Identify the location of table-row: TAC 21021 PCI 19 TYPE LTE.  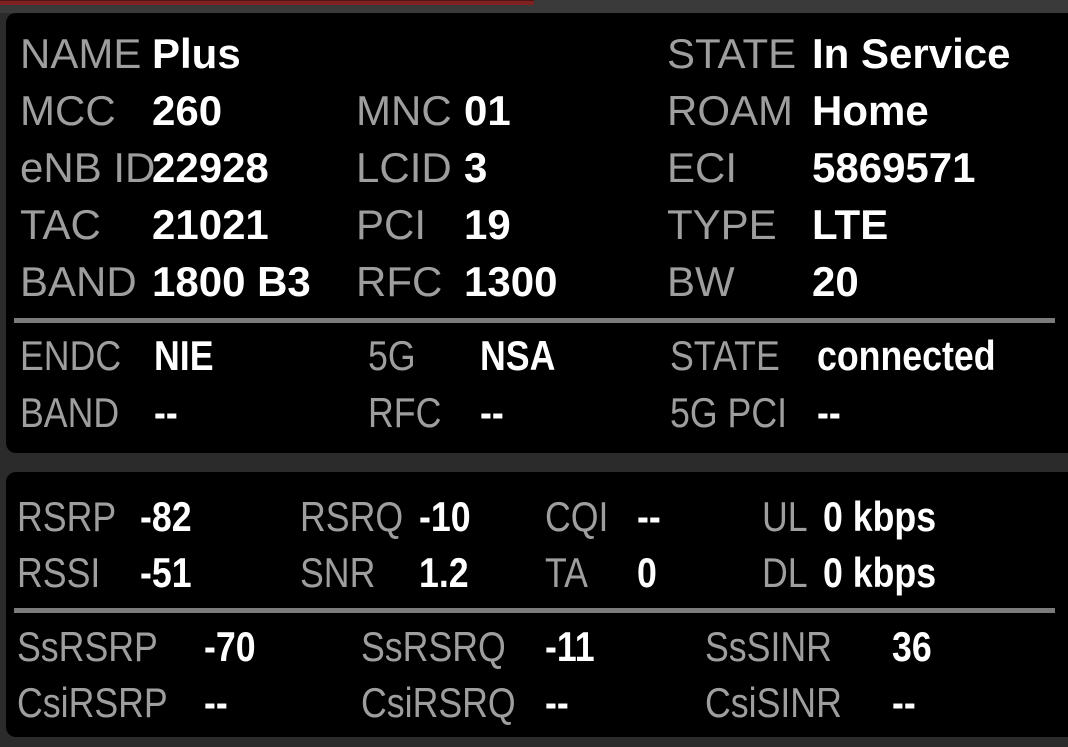
(537, 224).